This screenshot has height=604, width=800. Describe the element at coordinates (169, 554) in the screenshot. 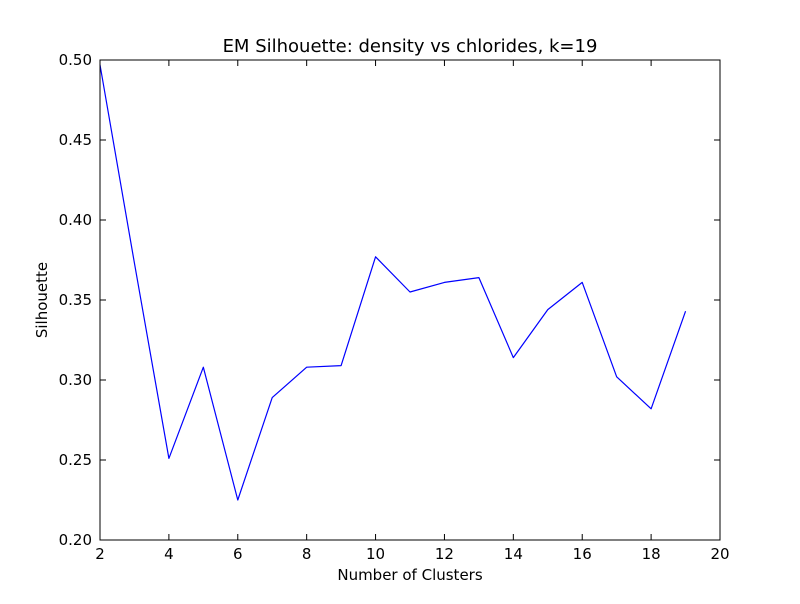

I see `x-tick-label: 4` at that location.